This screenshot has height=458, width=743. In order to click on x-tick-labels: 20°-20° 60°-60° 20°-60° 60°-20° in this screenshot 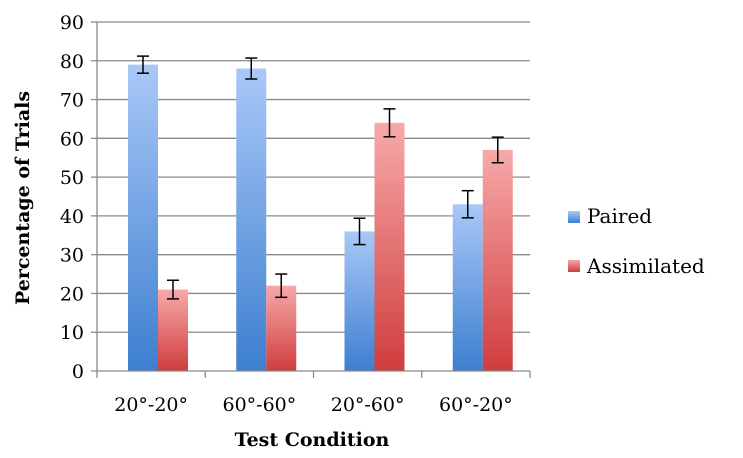, I will do `click(313, 405)`.